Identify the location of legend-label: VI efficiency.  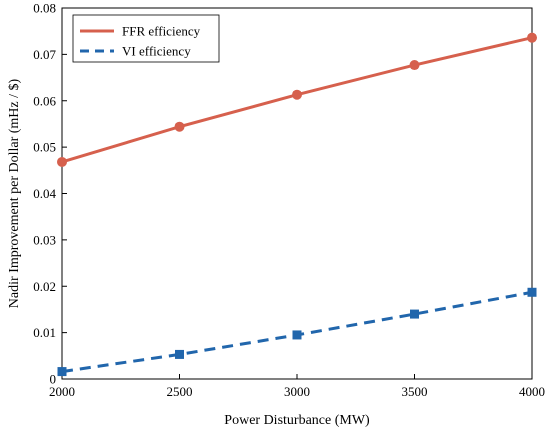
(156, 51).